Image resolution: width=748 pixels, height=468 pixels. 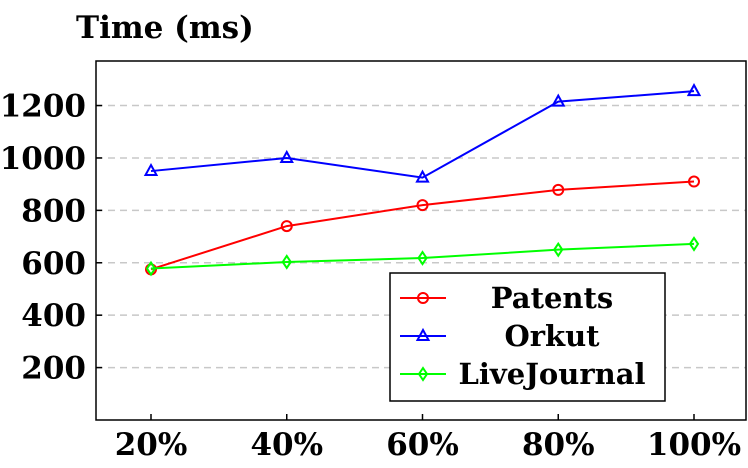 I want to click on x-tick-label: 80%, so click(x=558, y=445).